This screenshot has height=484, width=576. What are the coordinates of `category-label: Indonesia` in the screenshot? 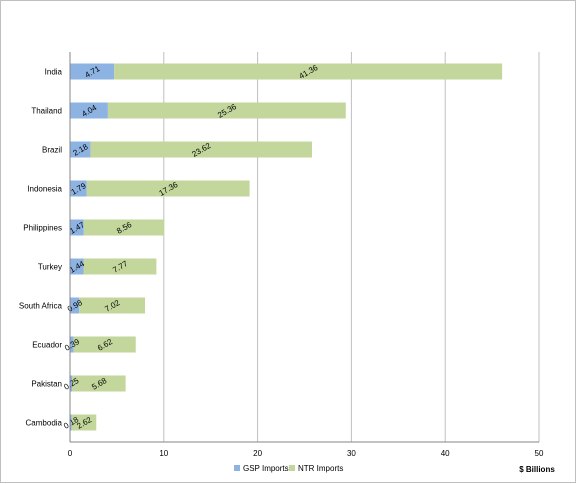 It's located at (44, 189).